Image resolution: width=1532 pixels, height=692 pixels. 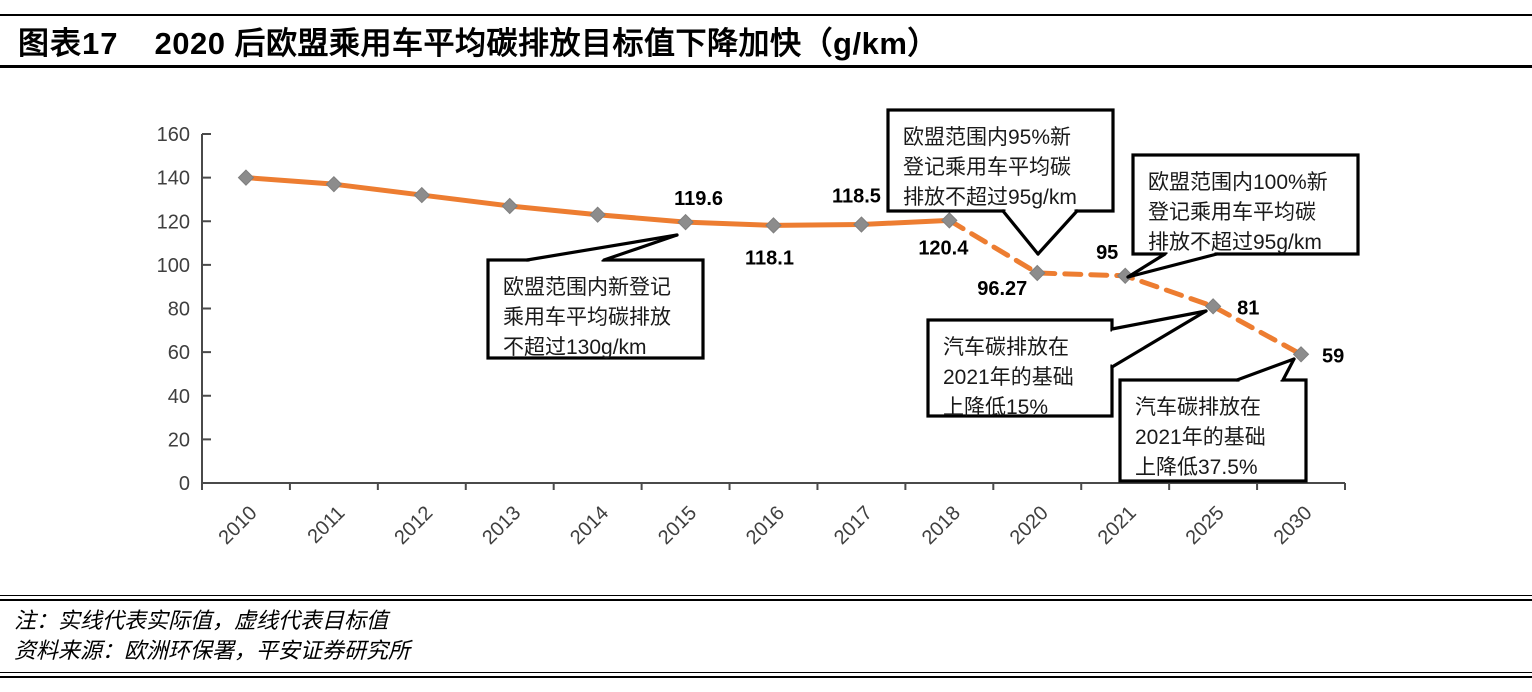 What do you see at coordinates (995, 407) in the screenshot?
I see `callout-text-line: 上降低15%` at bounding box center [995, 407].